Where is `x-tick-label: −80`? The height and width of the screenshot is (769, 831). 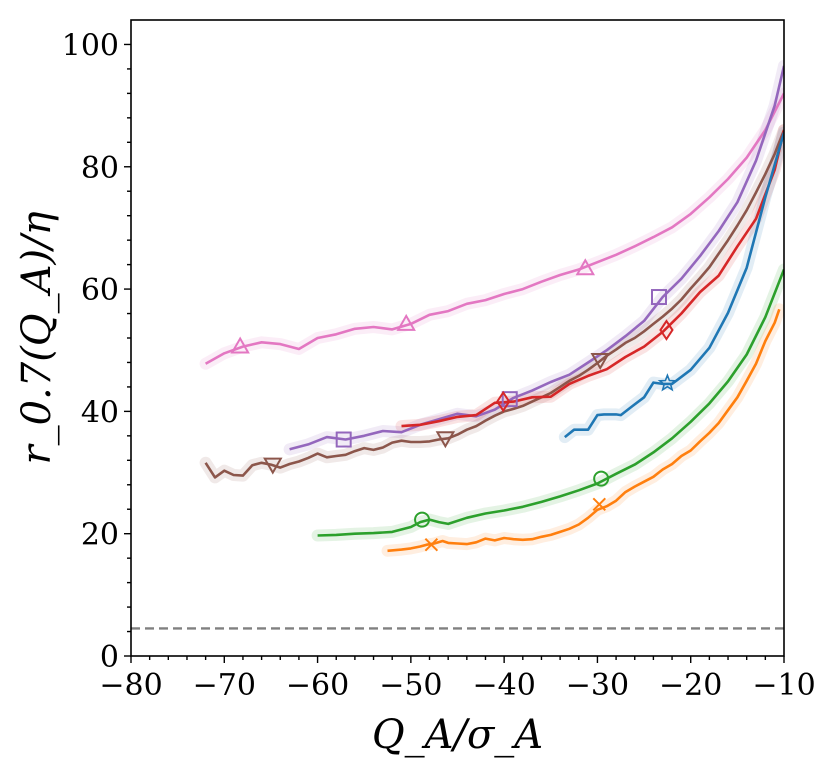 x-tick-label: −80 is located at coordinates (130, 685).